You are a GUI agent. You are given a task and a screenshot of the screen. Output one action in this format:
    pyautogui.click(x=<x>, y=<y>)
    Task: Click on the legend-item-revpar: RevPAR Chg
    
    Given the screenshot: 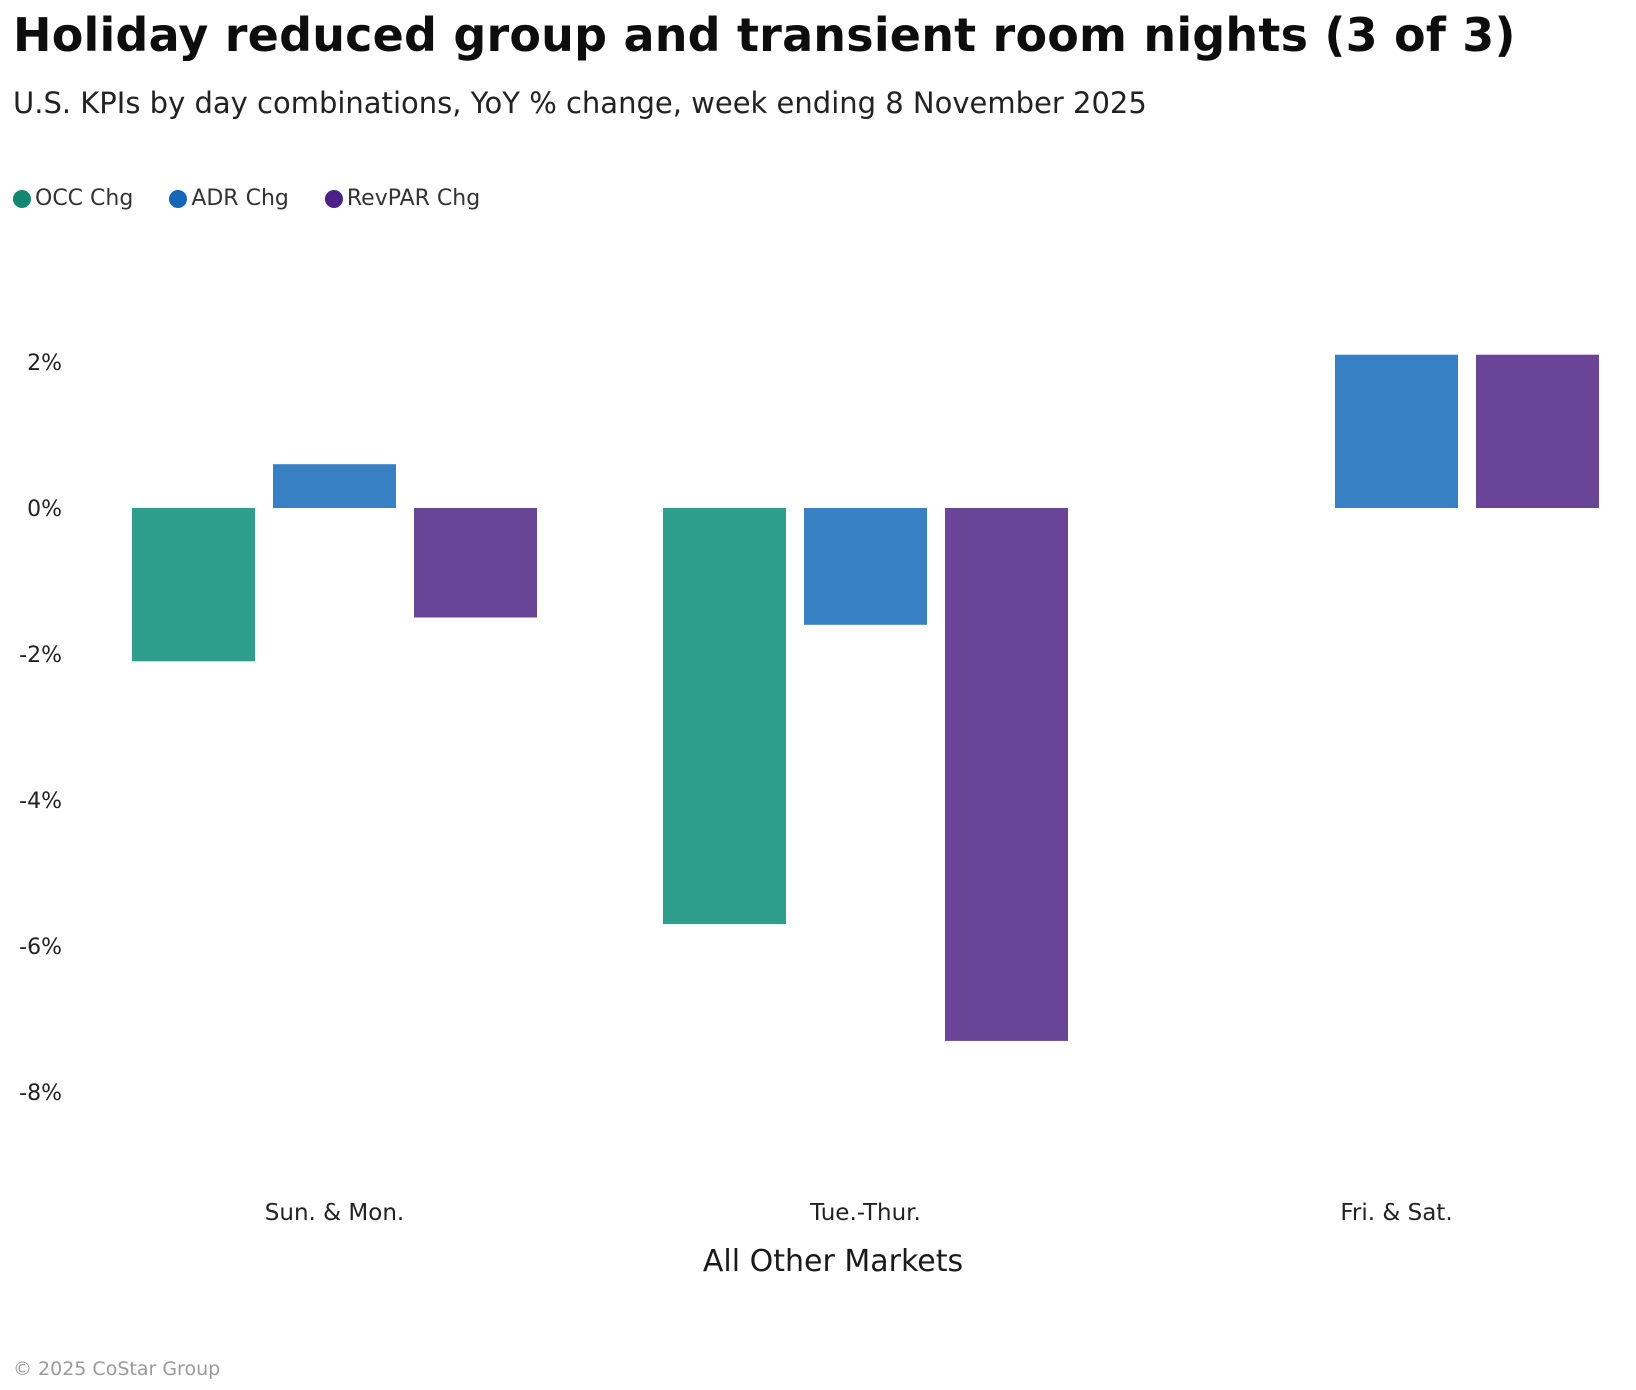 What is the action you would take?
    pyautogui.click(x=402, y=198)
    